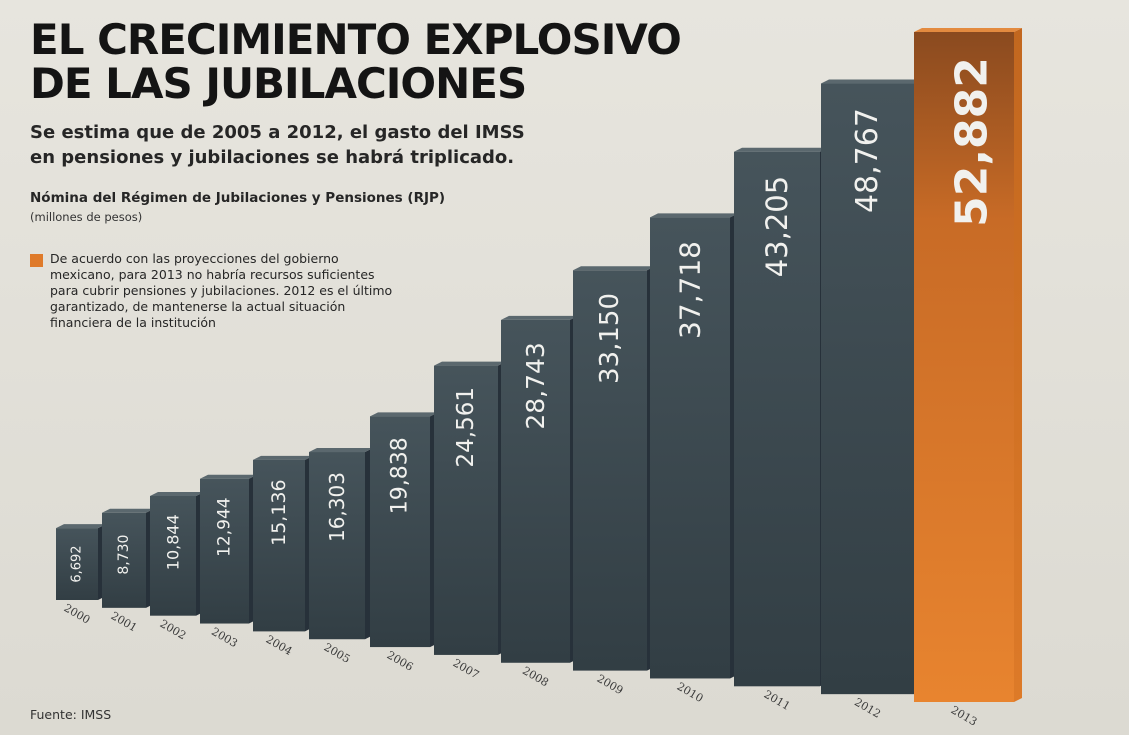  Describe the element at coordinates (400, 660) in the screenshot. I see `tick-label-2006: 2006` at that location.